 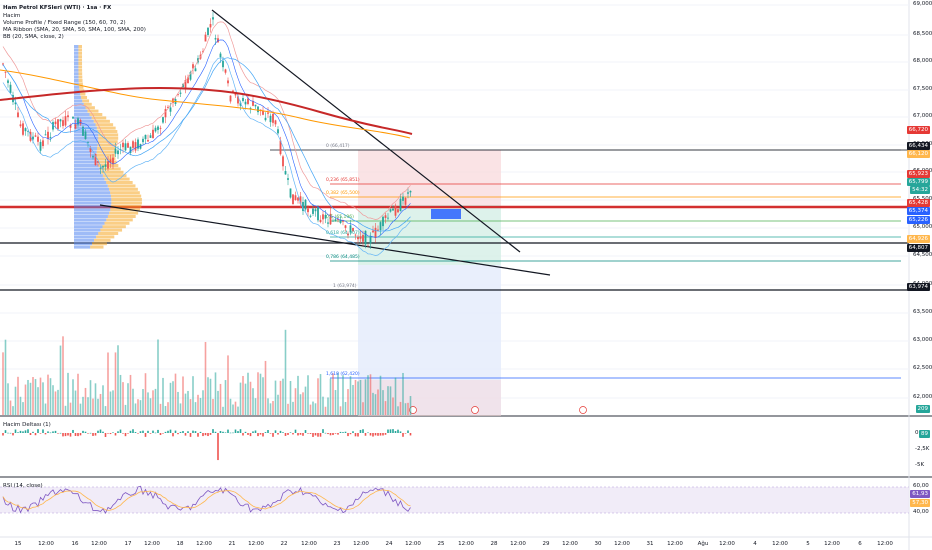 What do you see at coordinates (922, 89) in the screenshot?
I see `price-axis-label: 67,500` at bounding box center [922, 89].